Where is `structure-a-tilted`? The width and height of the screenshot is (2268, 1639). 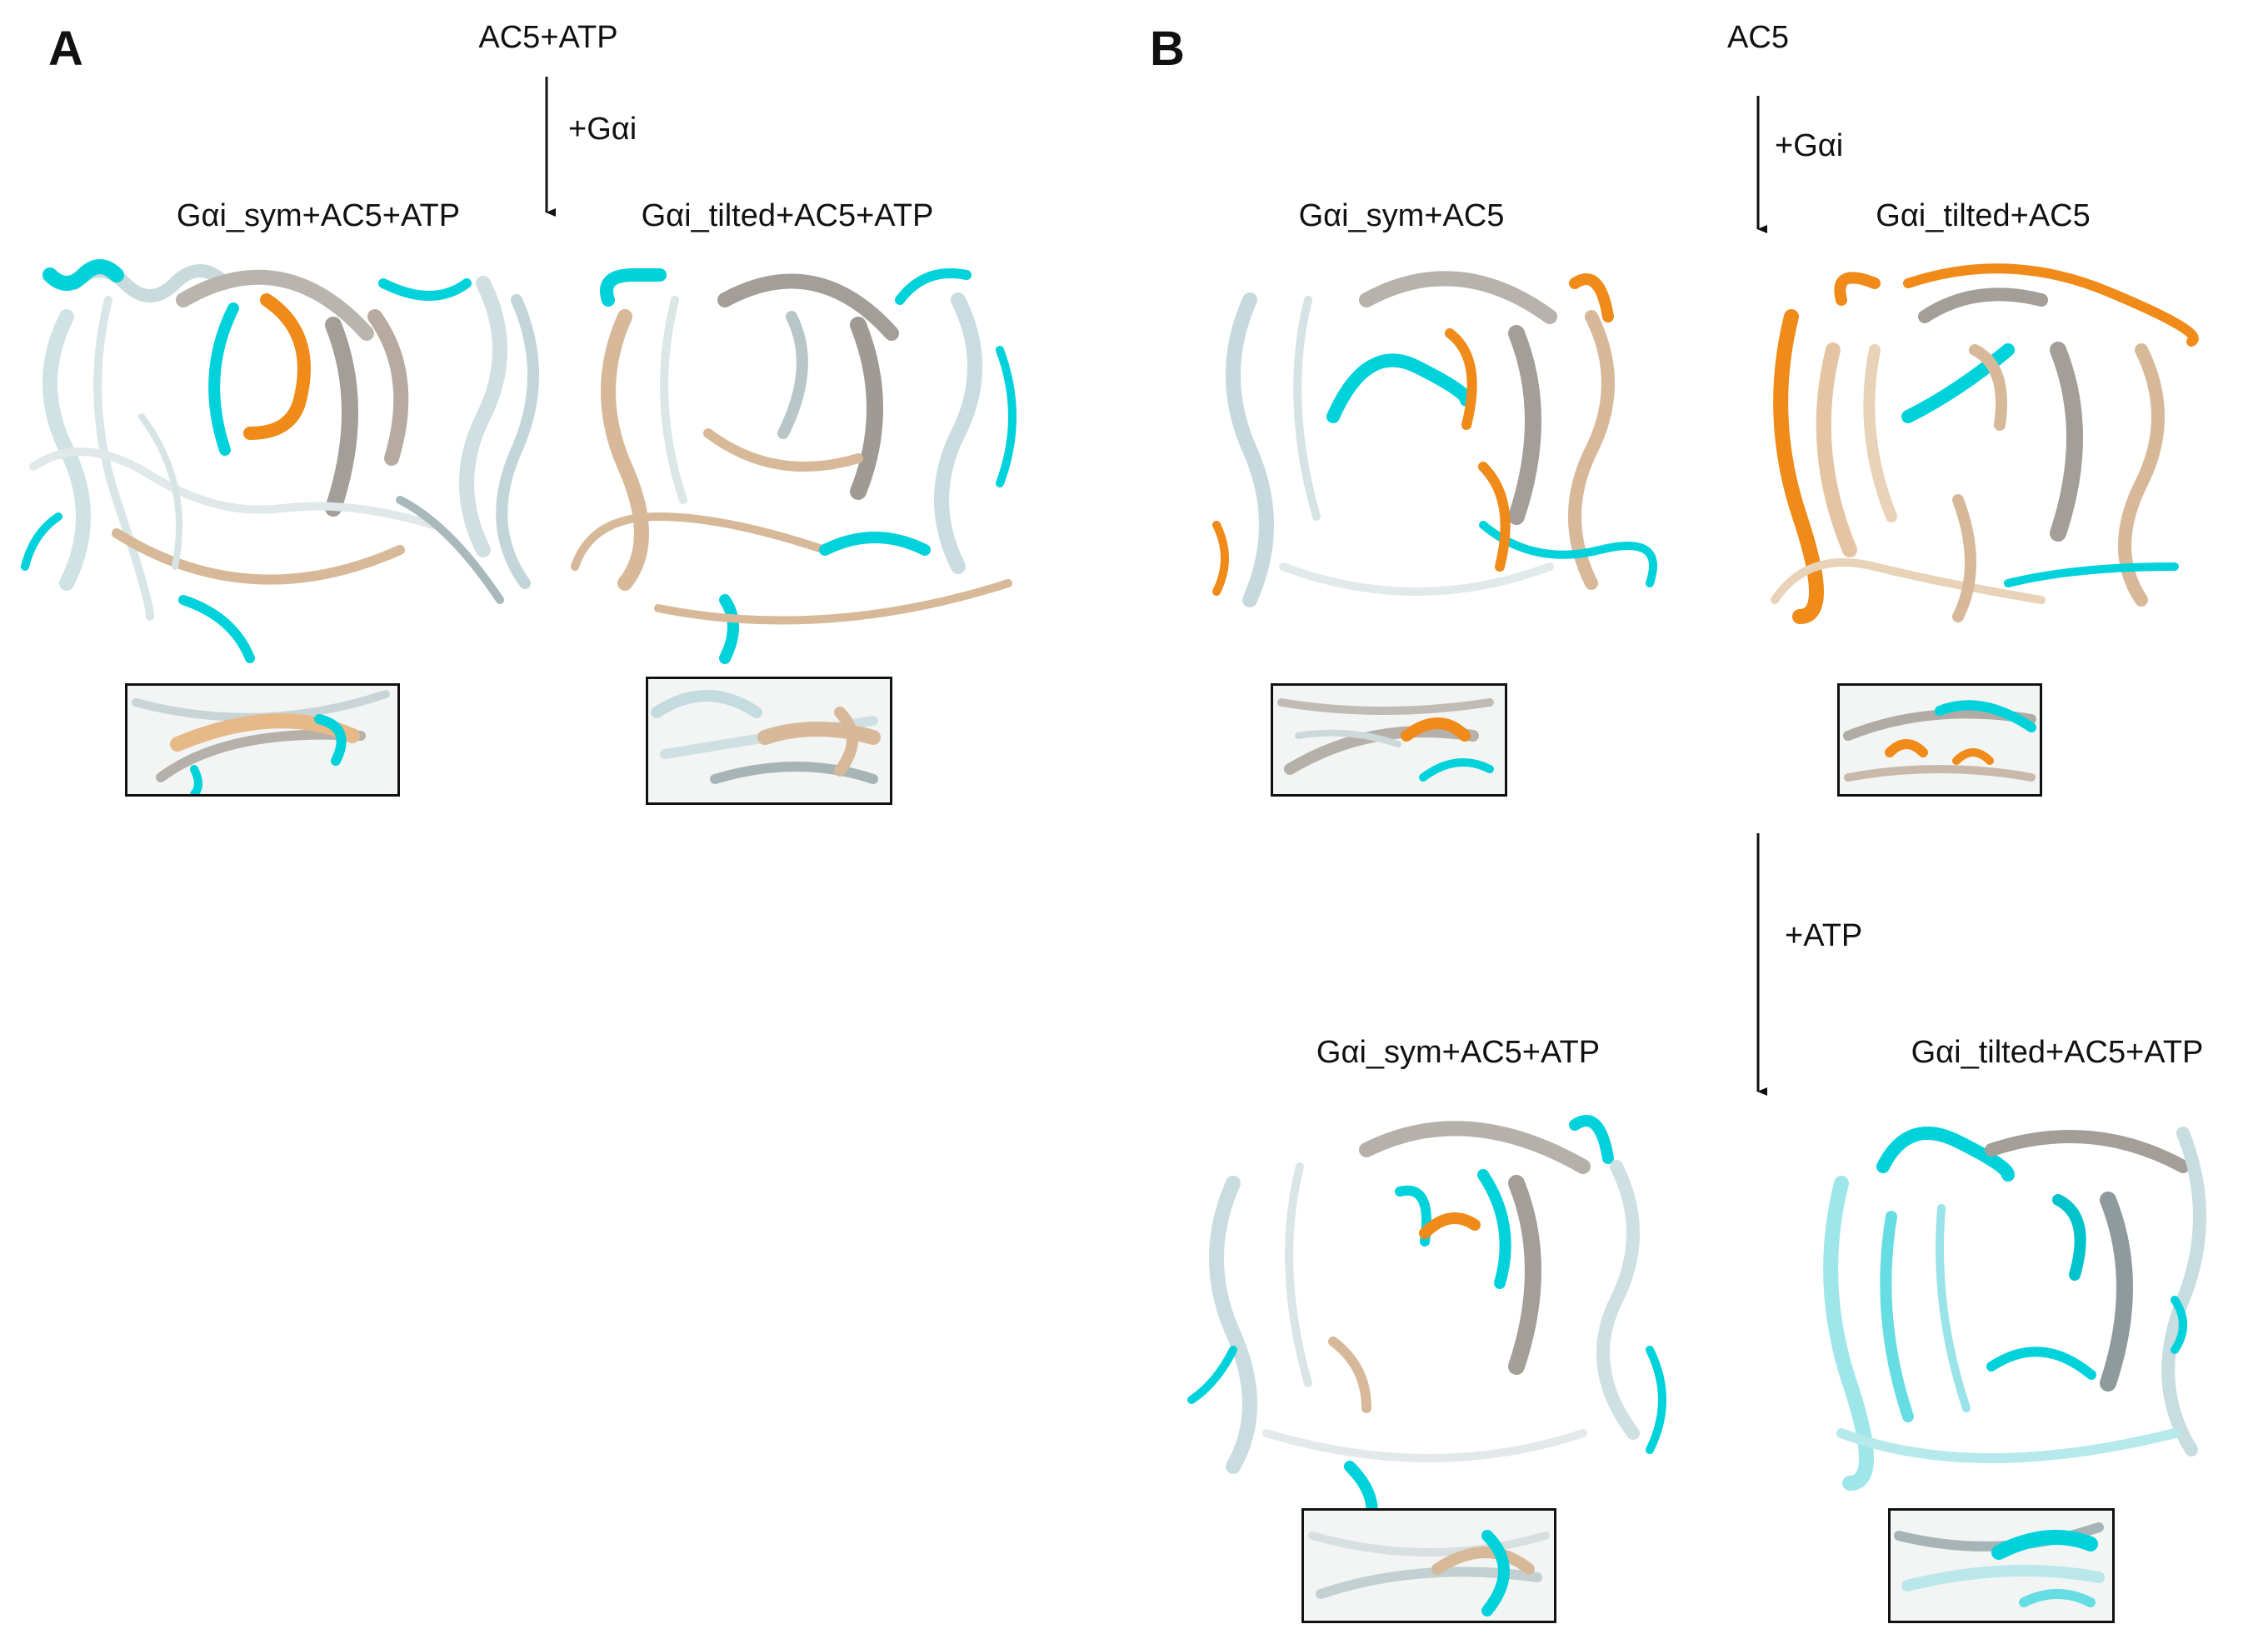
structure-a-tilted is located at coordinates (794, 466).